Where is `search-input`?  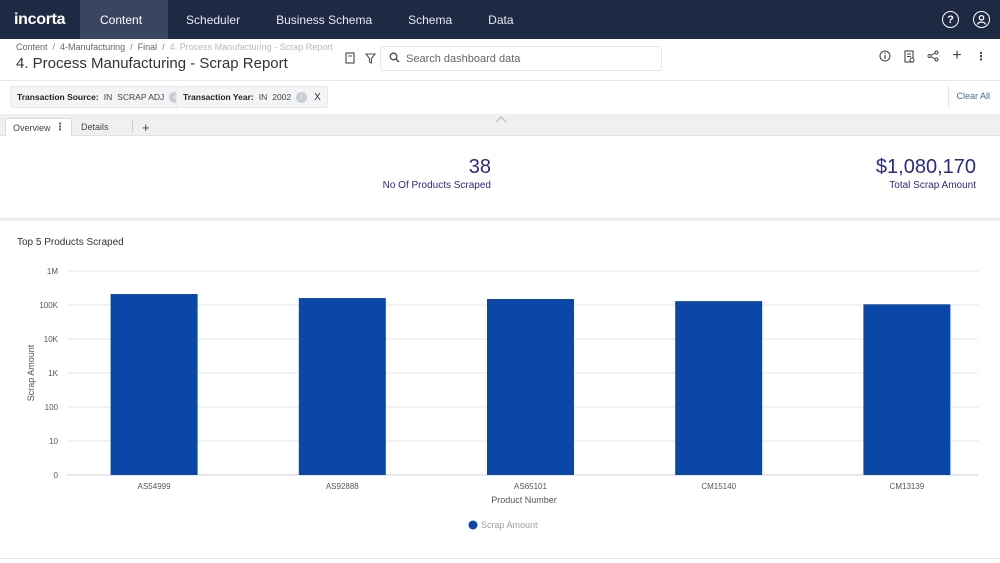
search-input is located at coordinates (526, 58).